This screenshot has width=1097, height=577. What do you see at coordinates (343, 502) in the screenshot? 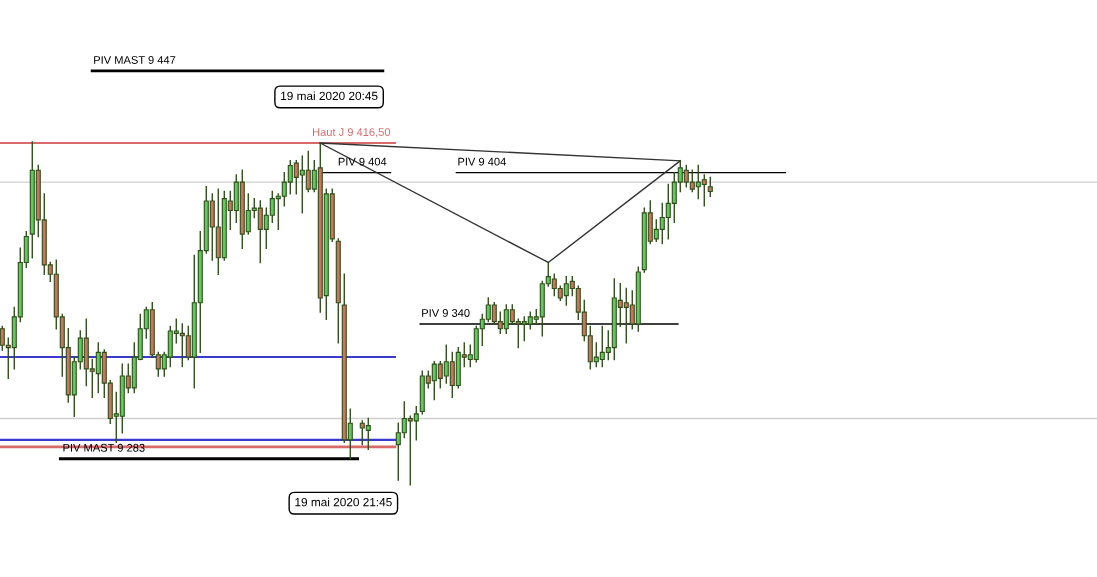
I see `annotation: 19 mai 2020 21:45` at bounding box center [343, 502].